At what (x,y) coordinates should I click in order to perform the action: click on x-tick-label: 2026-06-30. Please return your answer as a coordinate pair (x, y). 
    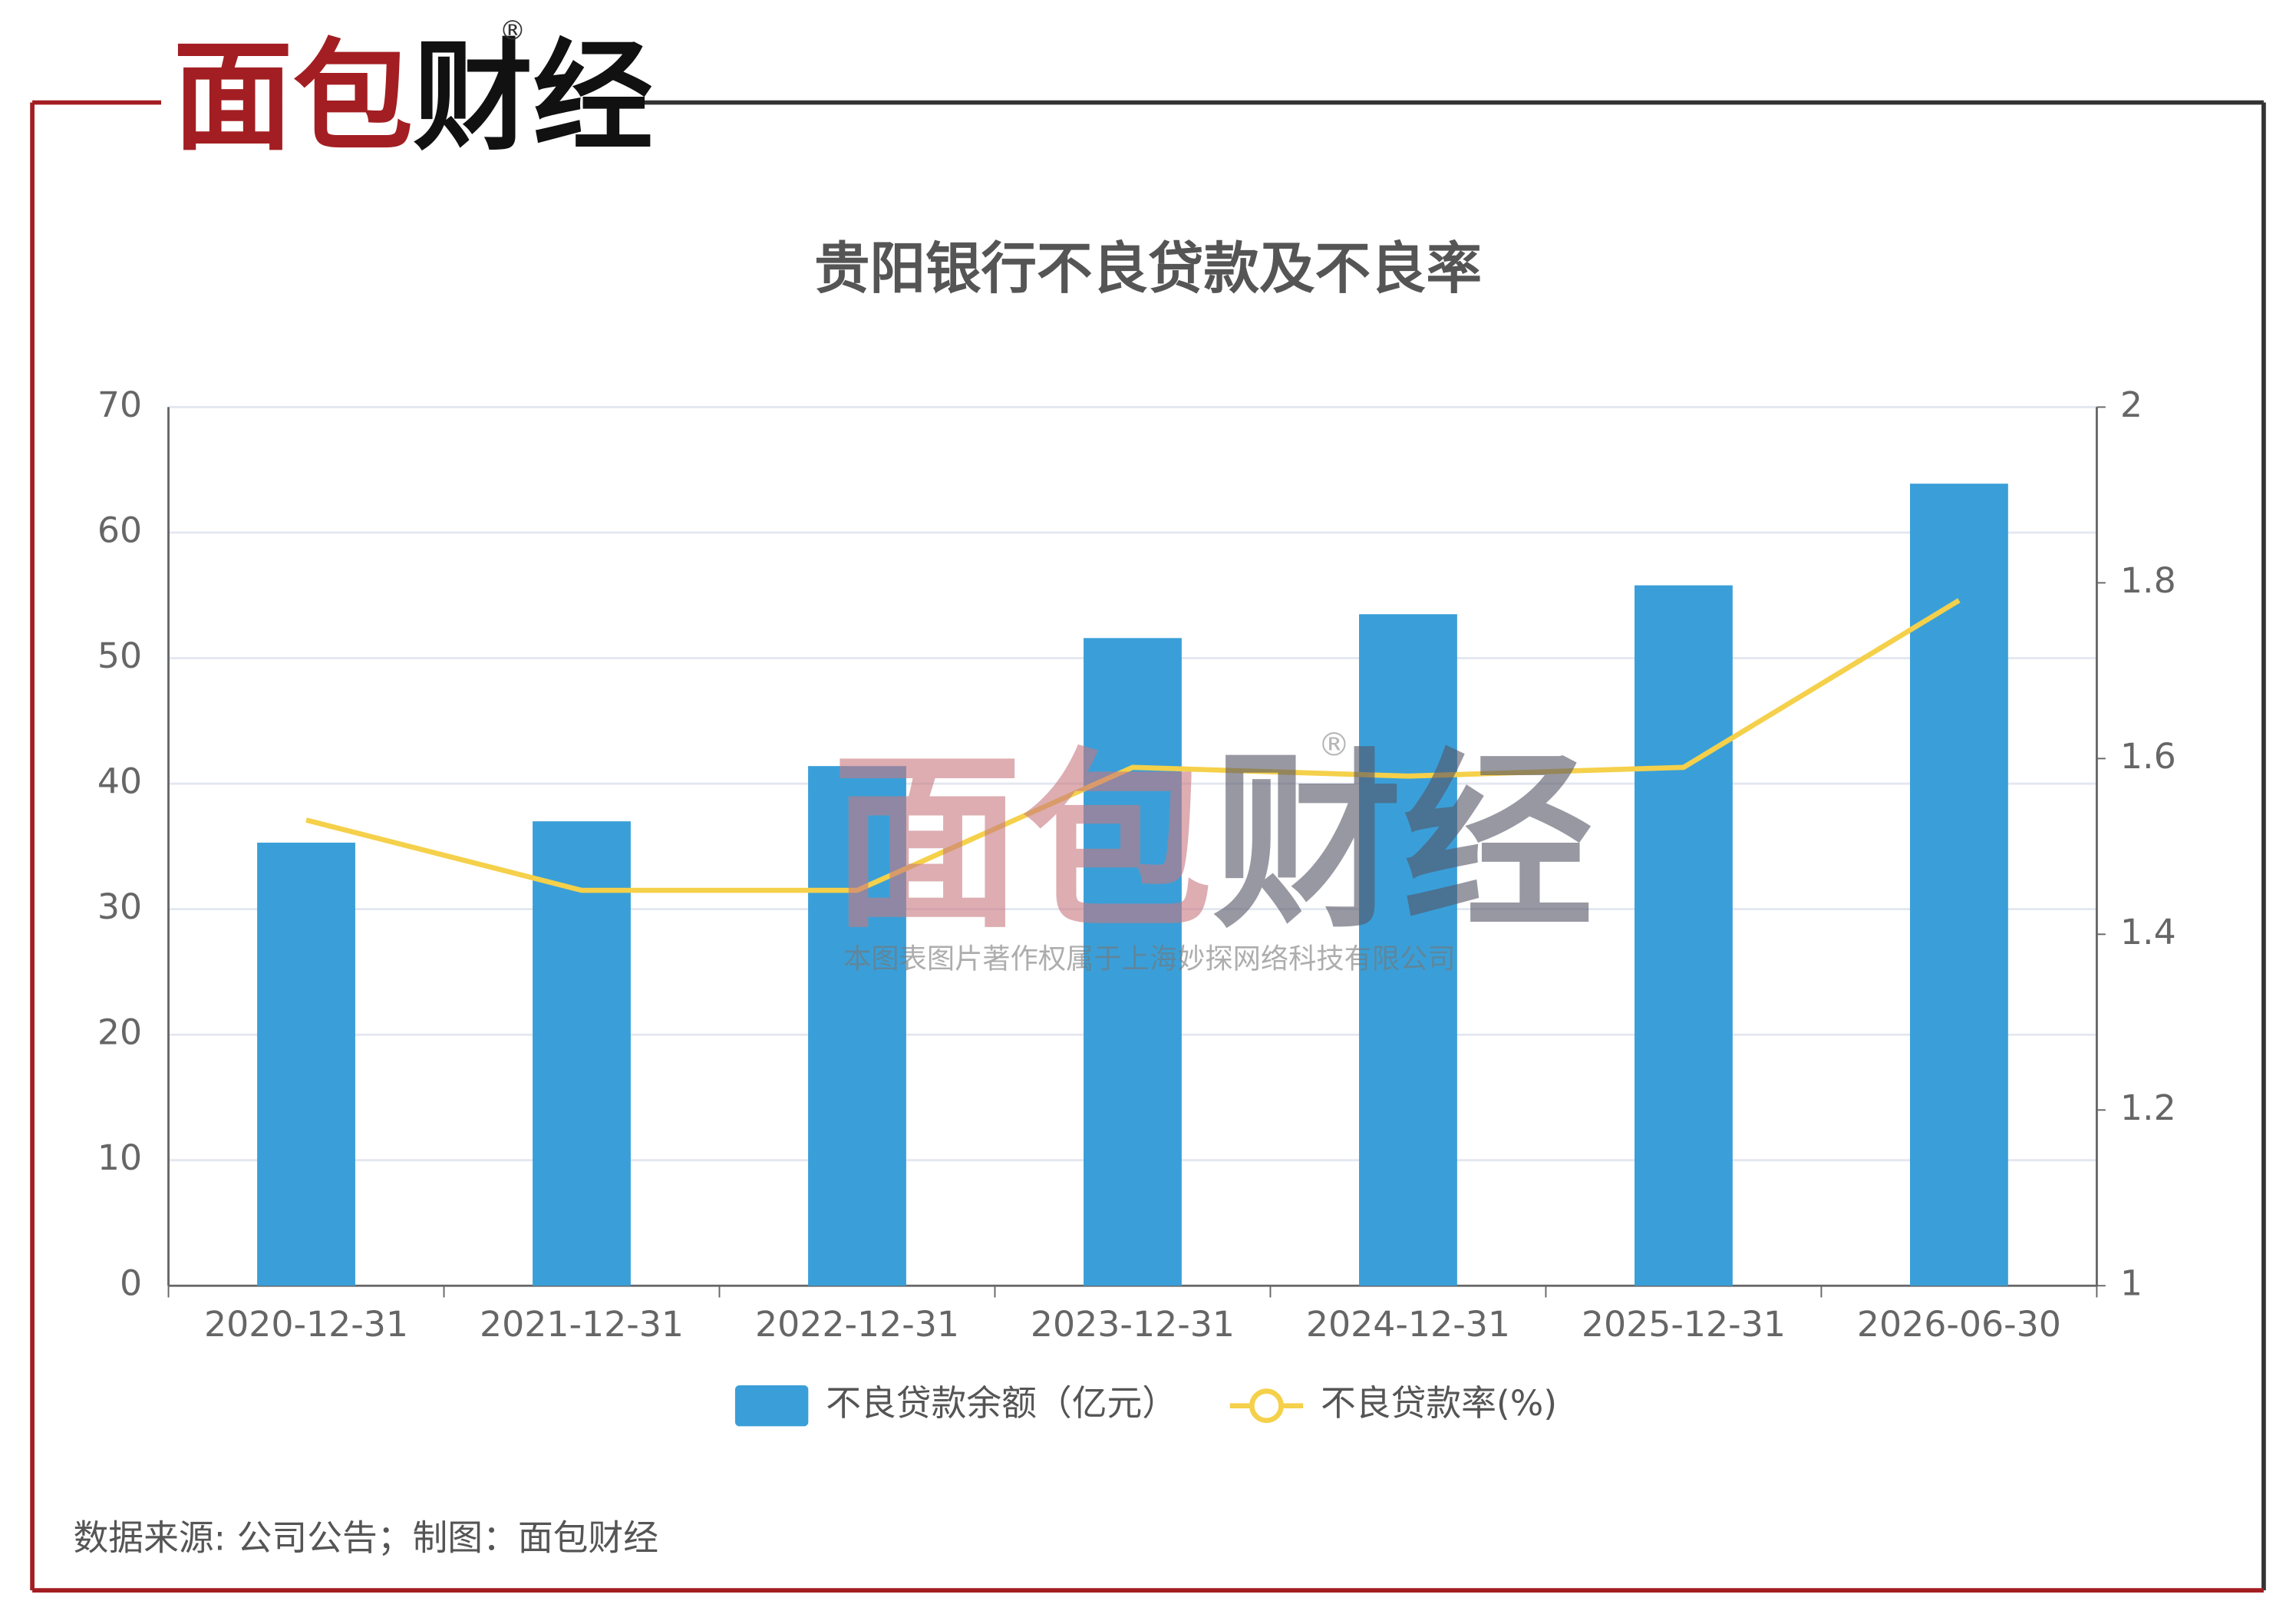
    Looking at the image, I should click on (1959, 1324).